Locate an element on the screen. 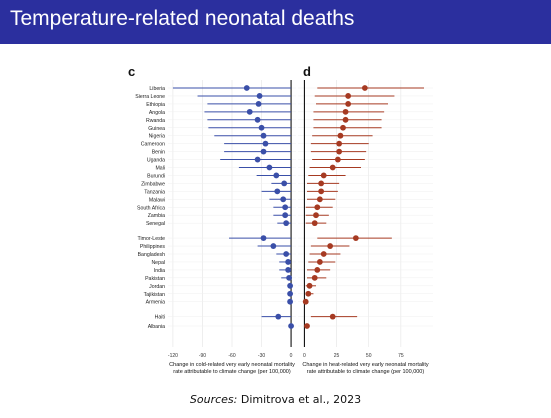 The image size is (551, 418). x-tick-label: -60 is located at coordinates (231, 356).